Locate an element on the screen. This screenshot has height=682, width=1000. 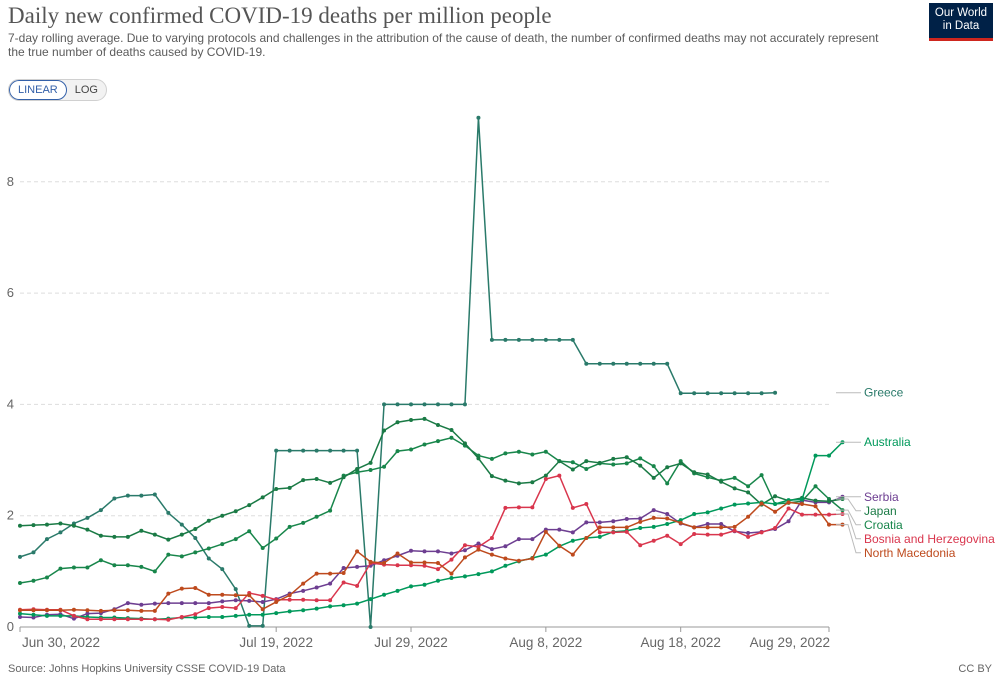
owid-logo: Our World in Data is located at coordinates (961, 22).